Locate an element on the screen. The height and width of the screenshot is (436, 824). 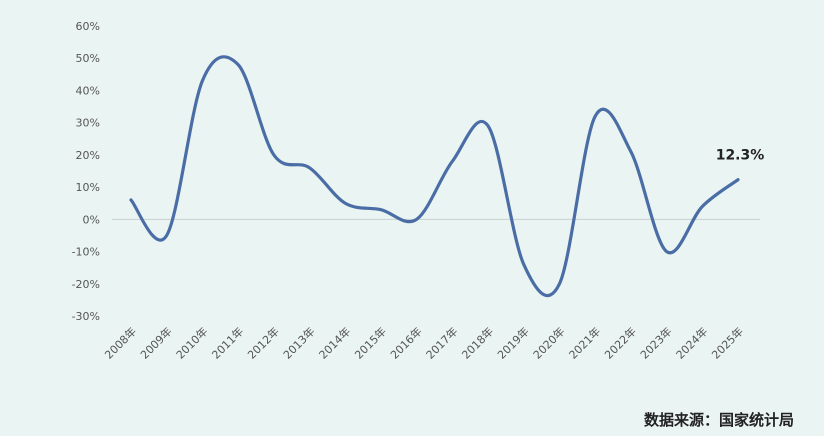
source-note: 数据来源：国家统计局 is located at coordinates (718, 420).